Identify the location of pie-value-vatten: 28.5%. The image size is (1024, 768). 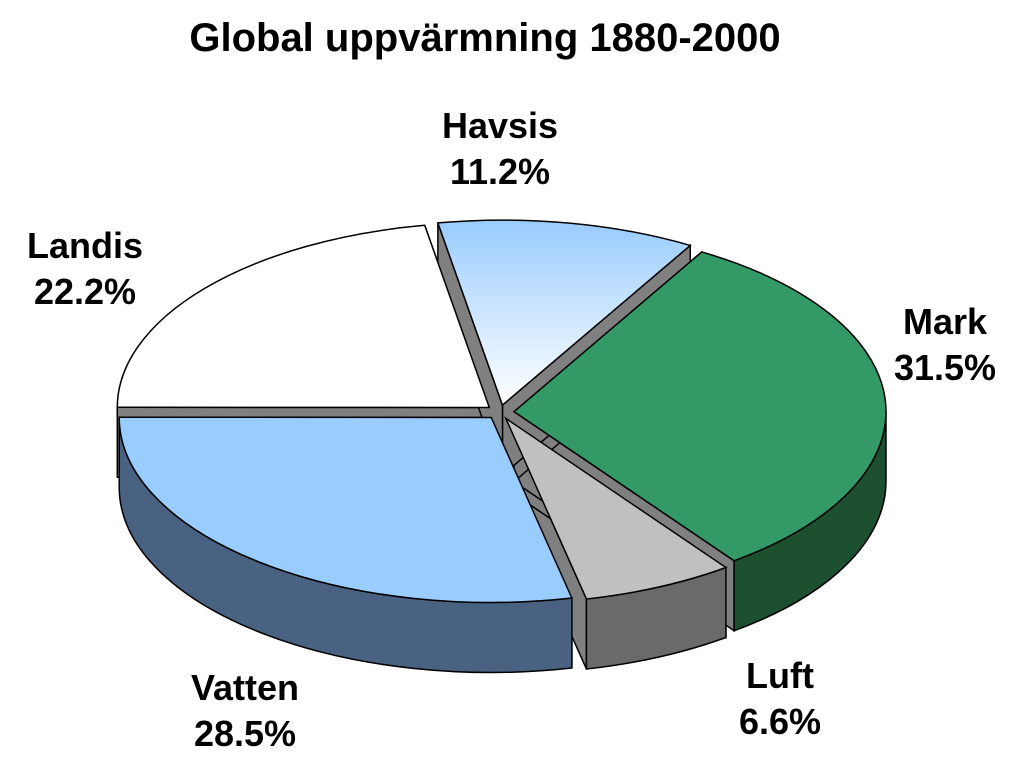
(245, 733).